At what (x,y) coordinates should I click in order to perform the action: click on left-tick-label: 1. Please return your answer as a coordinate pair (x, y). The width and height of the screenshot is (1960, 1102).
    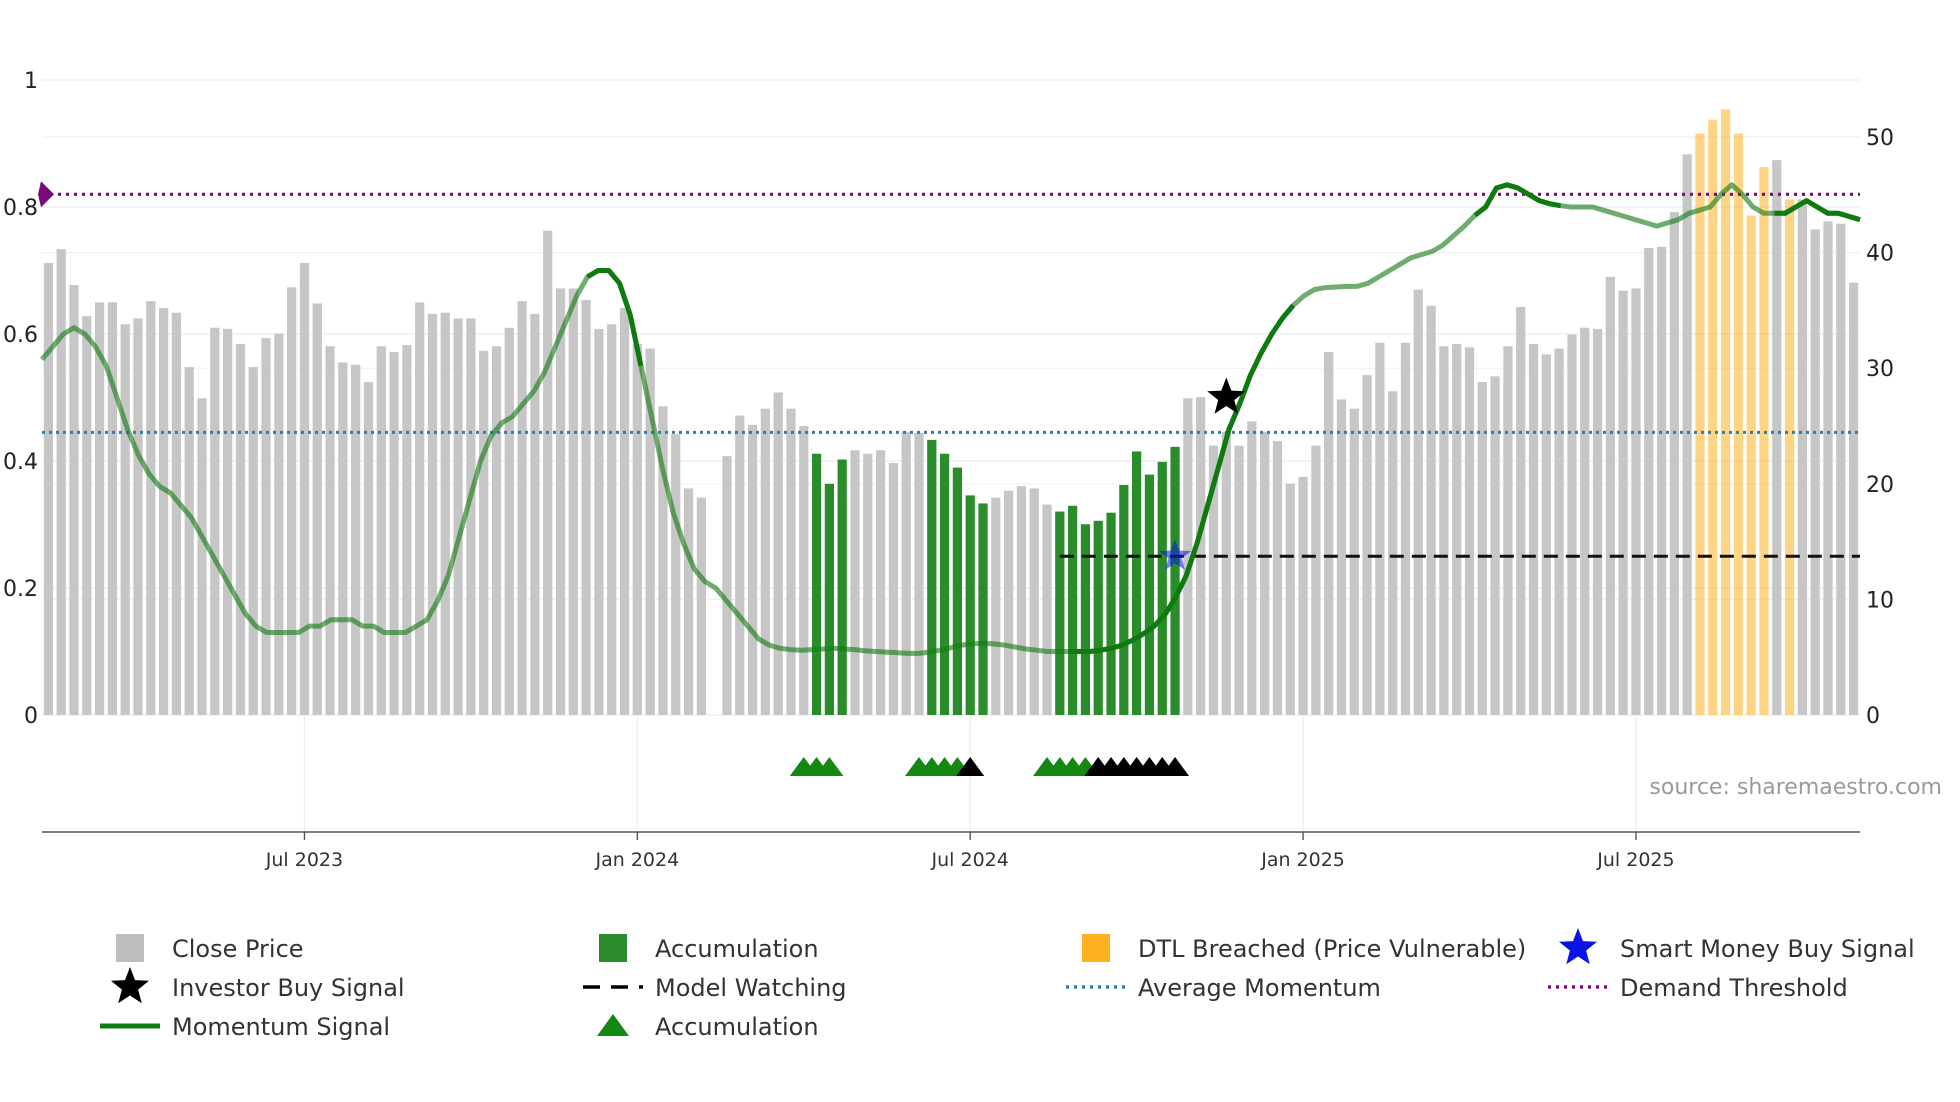
    Looking at the image, I should click on (31, 81).